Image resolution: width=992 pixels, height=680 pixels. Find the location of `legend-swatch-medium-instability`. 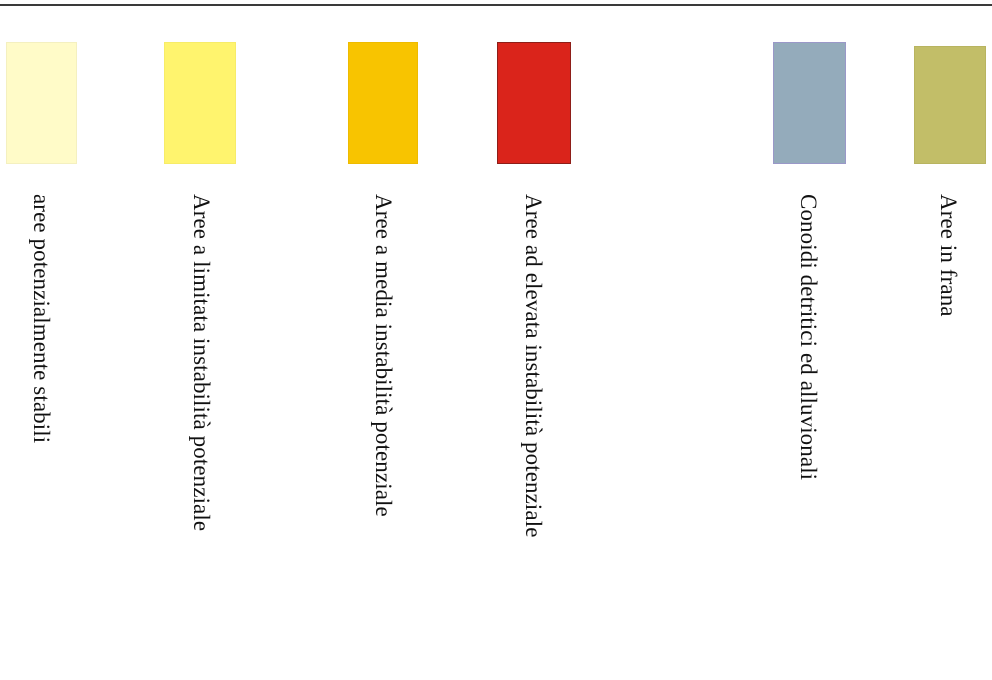

legend-swatch-medium-instability is located at coordinates (383, 103).